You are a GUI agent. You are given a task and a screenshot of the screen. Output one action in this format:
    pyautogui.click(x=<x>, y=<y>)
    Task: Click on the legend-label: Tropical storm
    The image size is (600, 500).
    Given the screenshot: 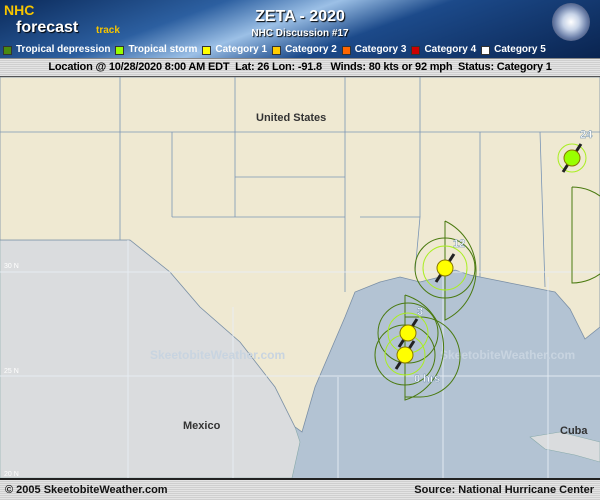 What is the action you would take?
    pyautogui.click(x=163, y=49)
    